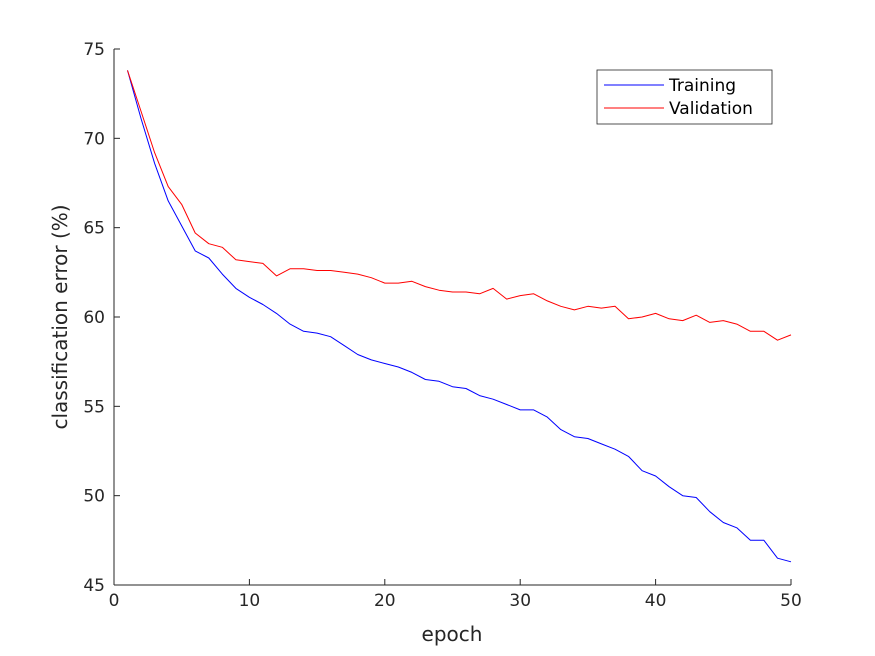  I want to click on x-tick-label: 20, so click(385, 601).